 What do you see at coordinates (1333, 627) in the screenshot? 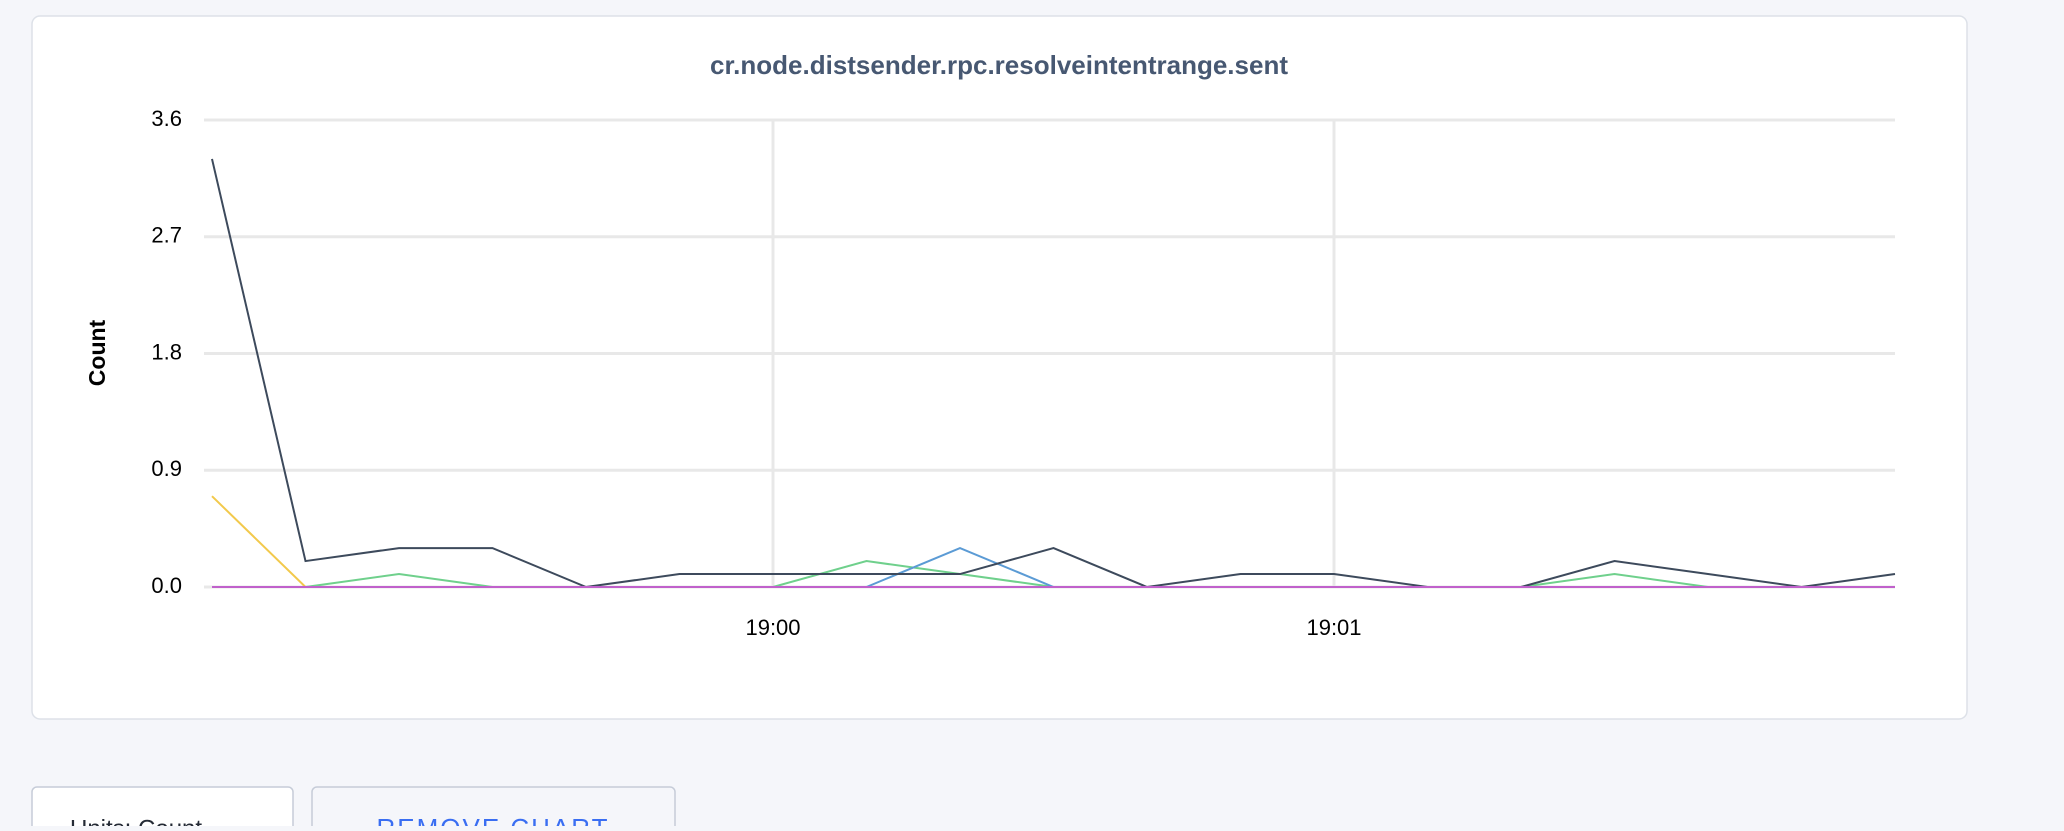
I see `x-tick-label: 19:01` at bounding box center [1333, 627].